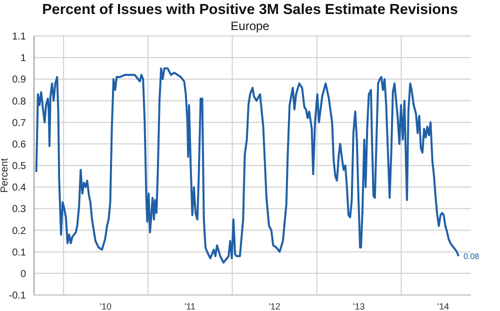  Describe the element at coordinates (359, 306) in the screenshot. I see `x-tick-label: '13` at that location.